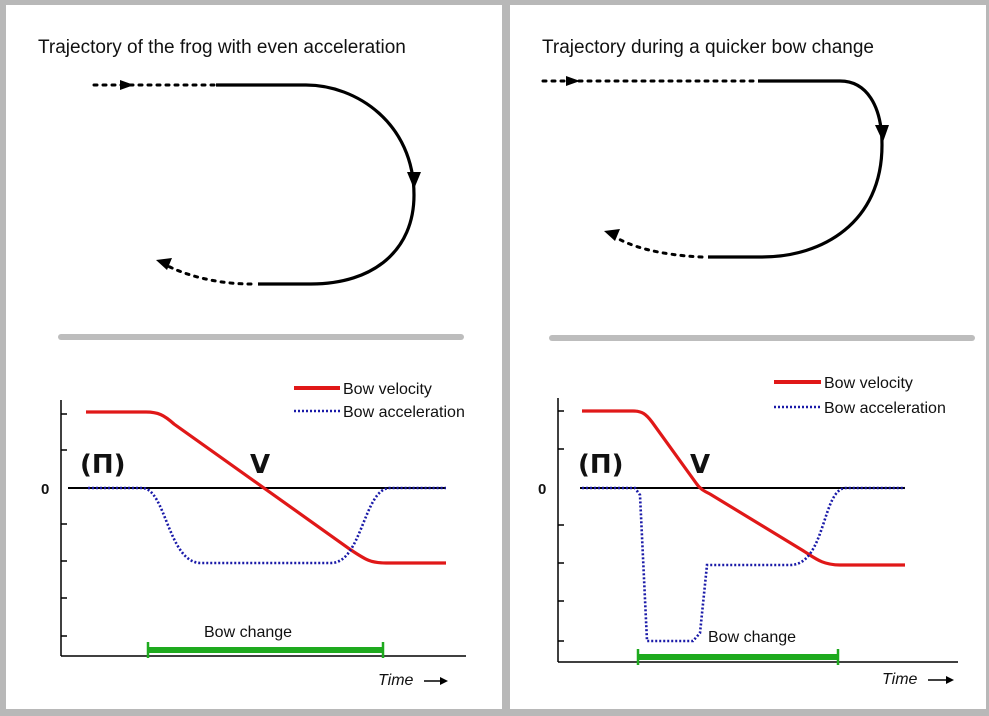  I want to click on panel-title: Trajectory during a quicker bow change, so click(708, 47).